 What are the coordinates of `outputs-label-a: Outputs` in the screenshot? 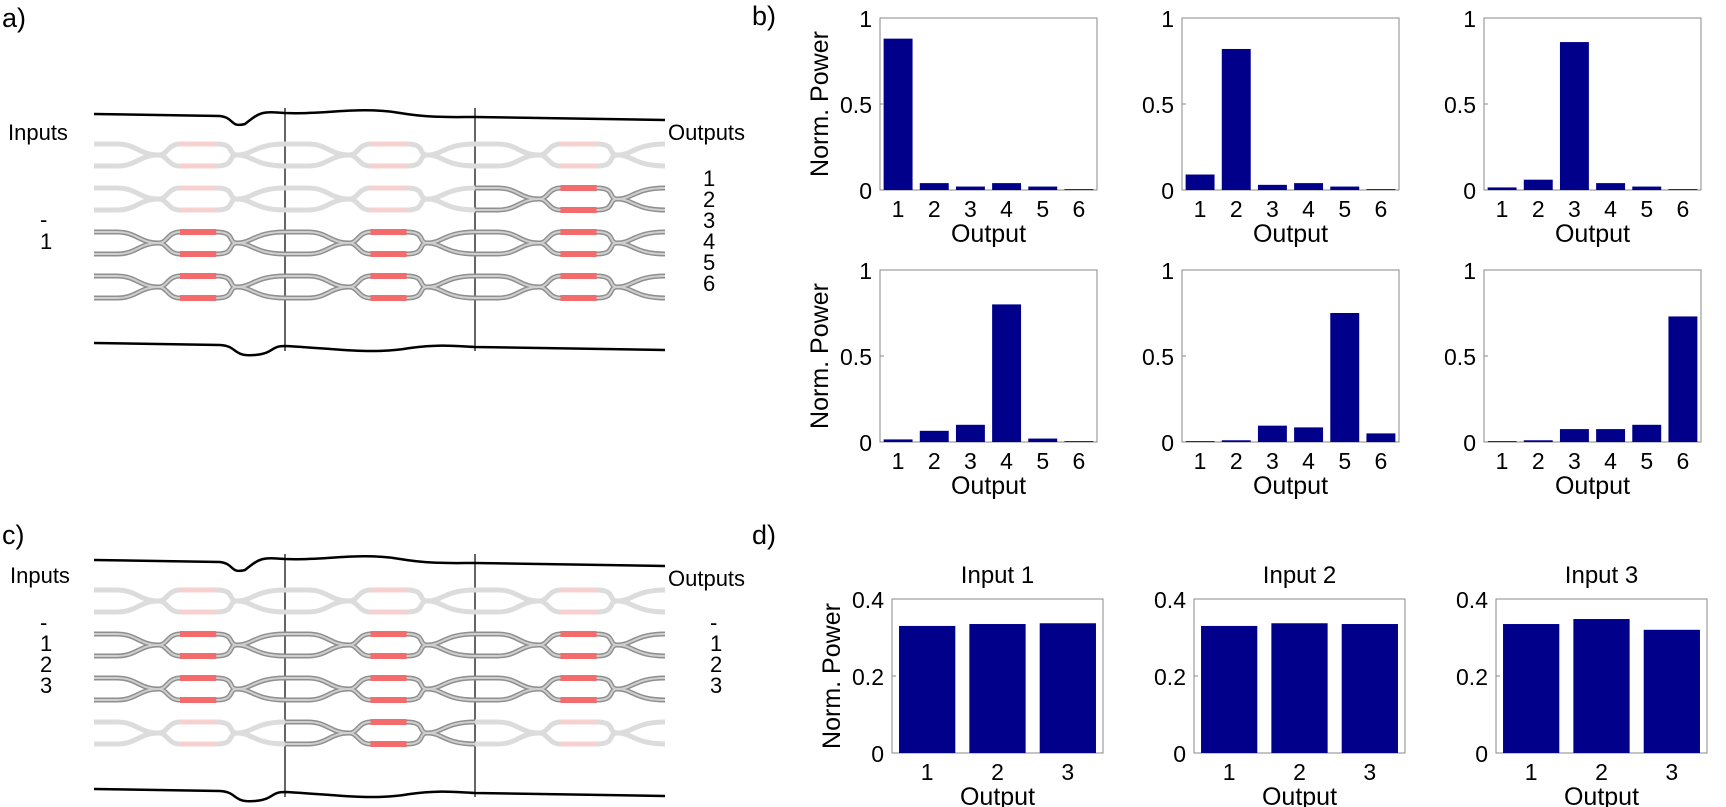 It's located at (706, 132).